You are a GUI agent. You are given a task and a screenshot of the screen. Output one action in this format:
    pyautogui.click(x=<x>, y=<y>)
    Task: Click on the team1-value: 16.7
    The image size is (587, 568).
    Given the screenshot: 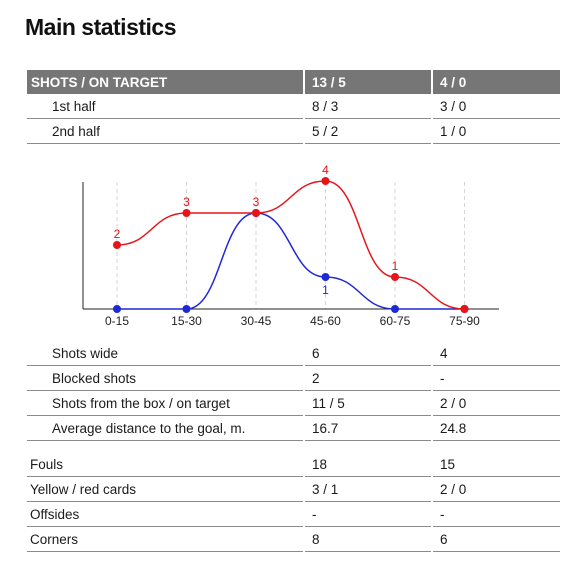 What is the action you would take?
    pyautogui.click(x=367, y=428)
    